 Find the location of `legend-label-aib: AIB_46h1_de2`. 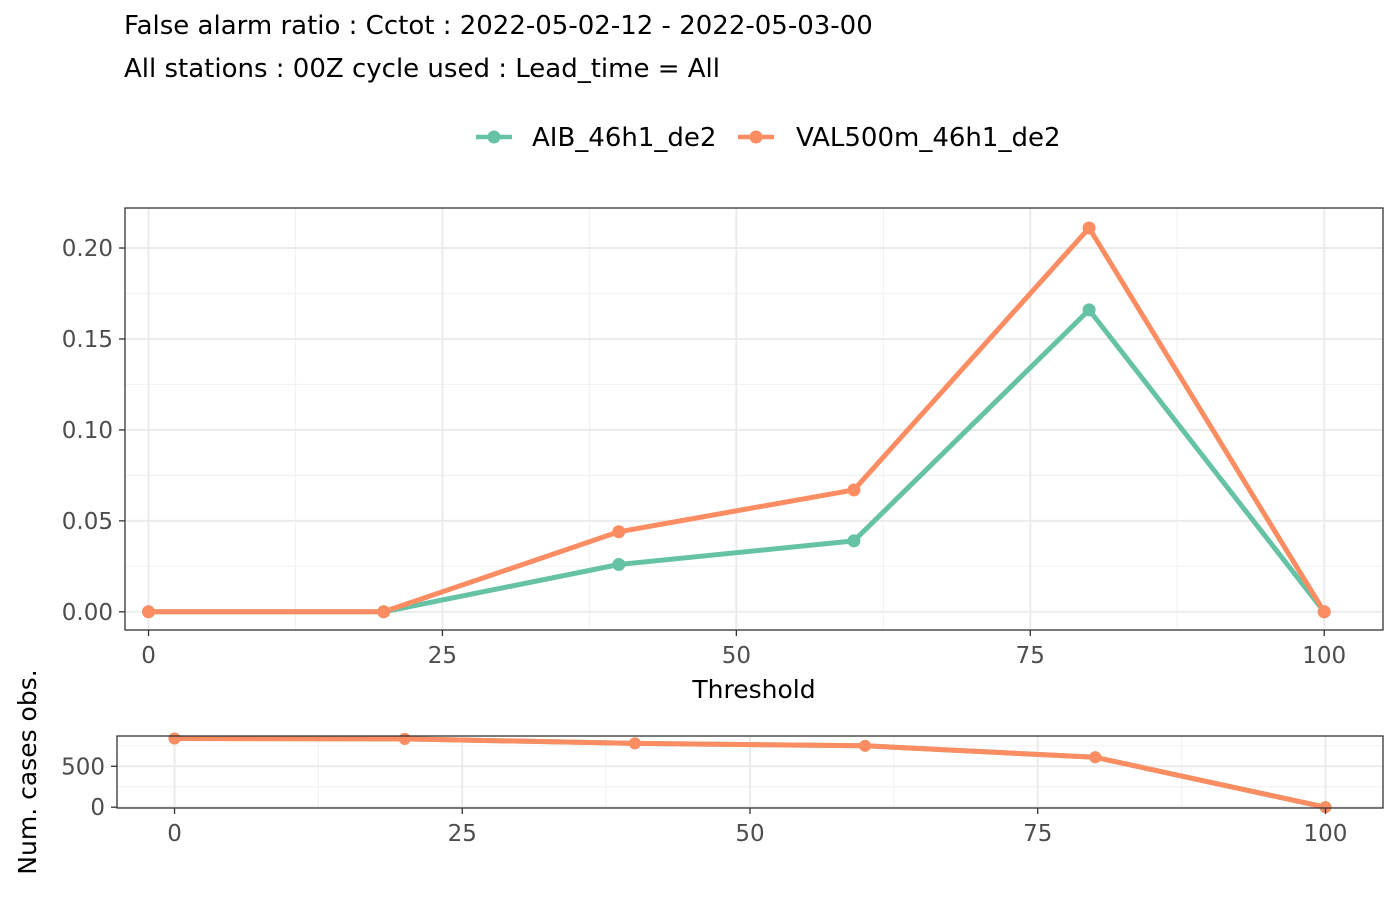

legend-label-aib: AIB_46h1_de2 is located at coordinates (624, 138).